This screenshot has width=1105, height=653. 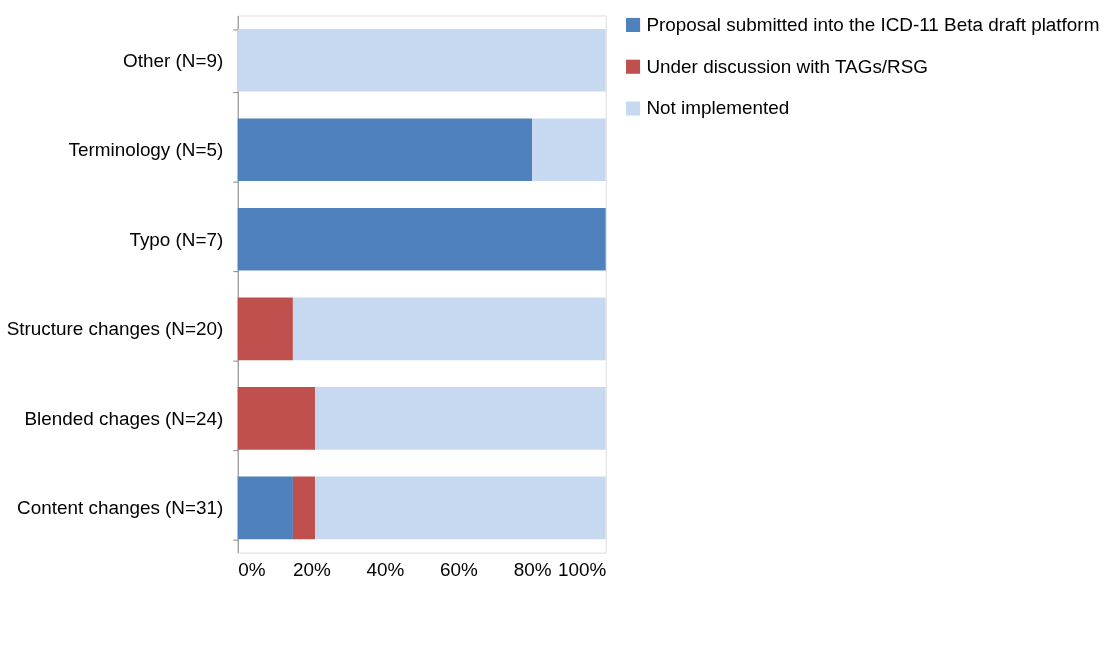 I want to click on x-tick-label: 20%, so click(x=311, y=569).